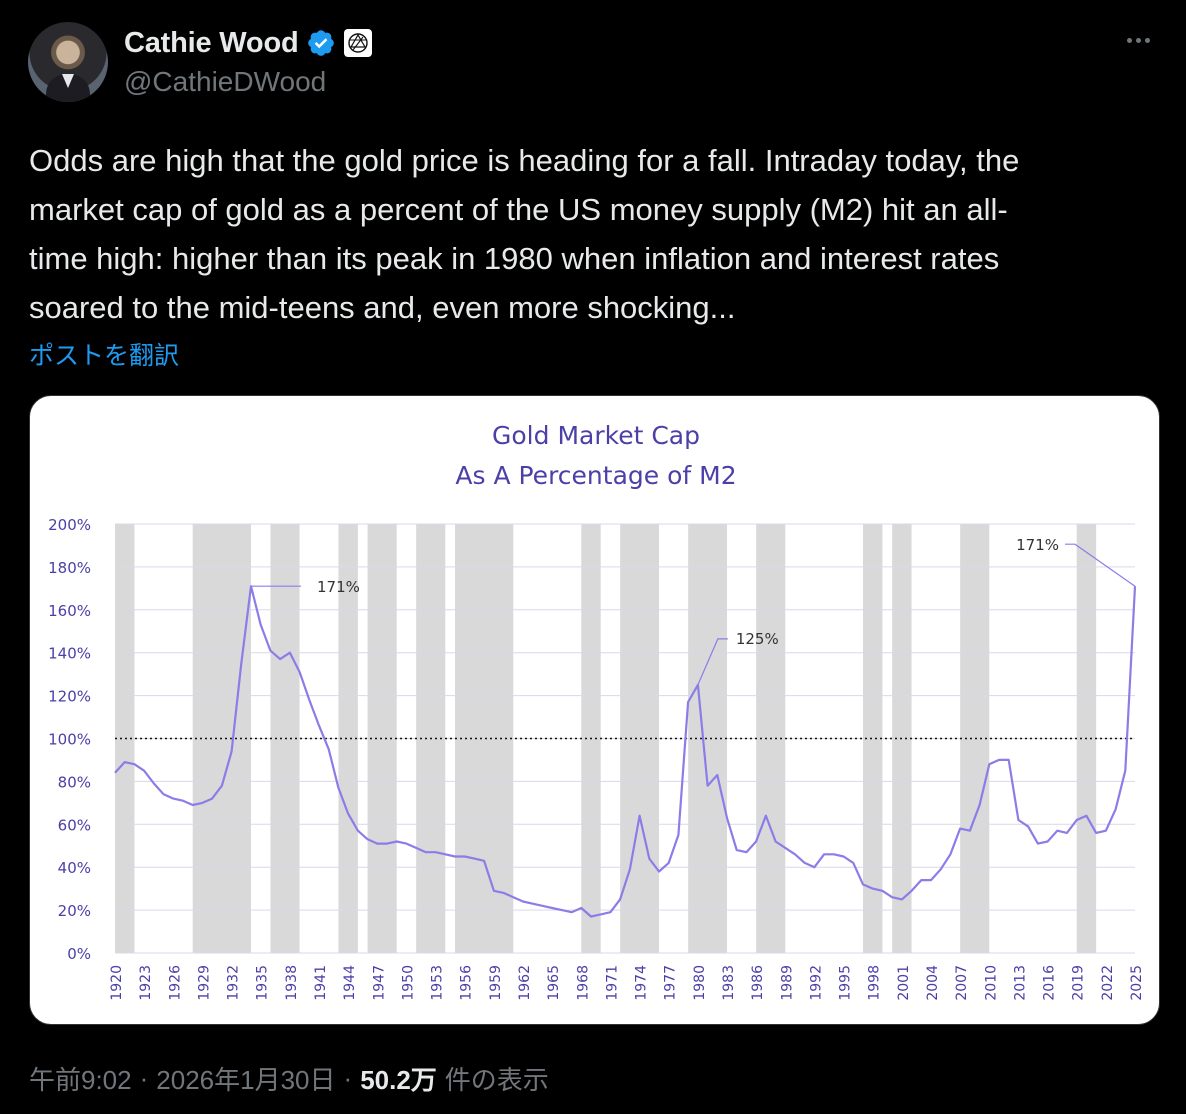  Describe the element at coordinates (69, 525) in the screenshot. I see `y-tick-label: 200%` at that location.